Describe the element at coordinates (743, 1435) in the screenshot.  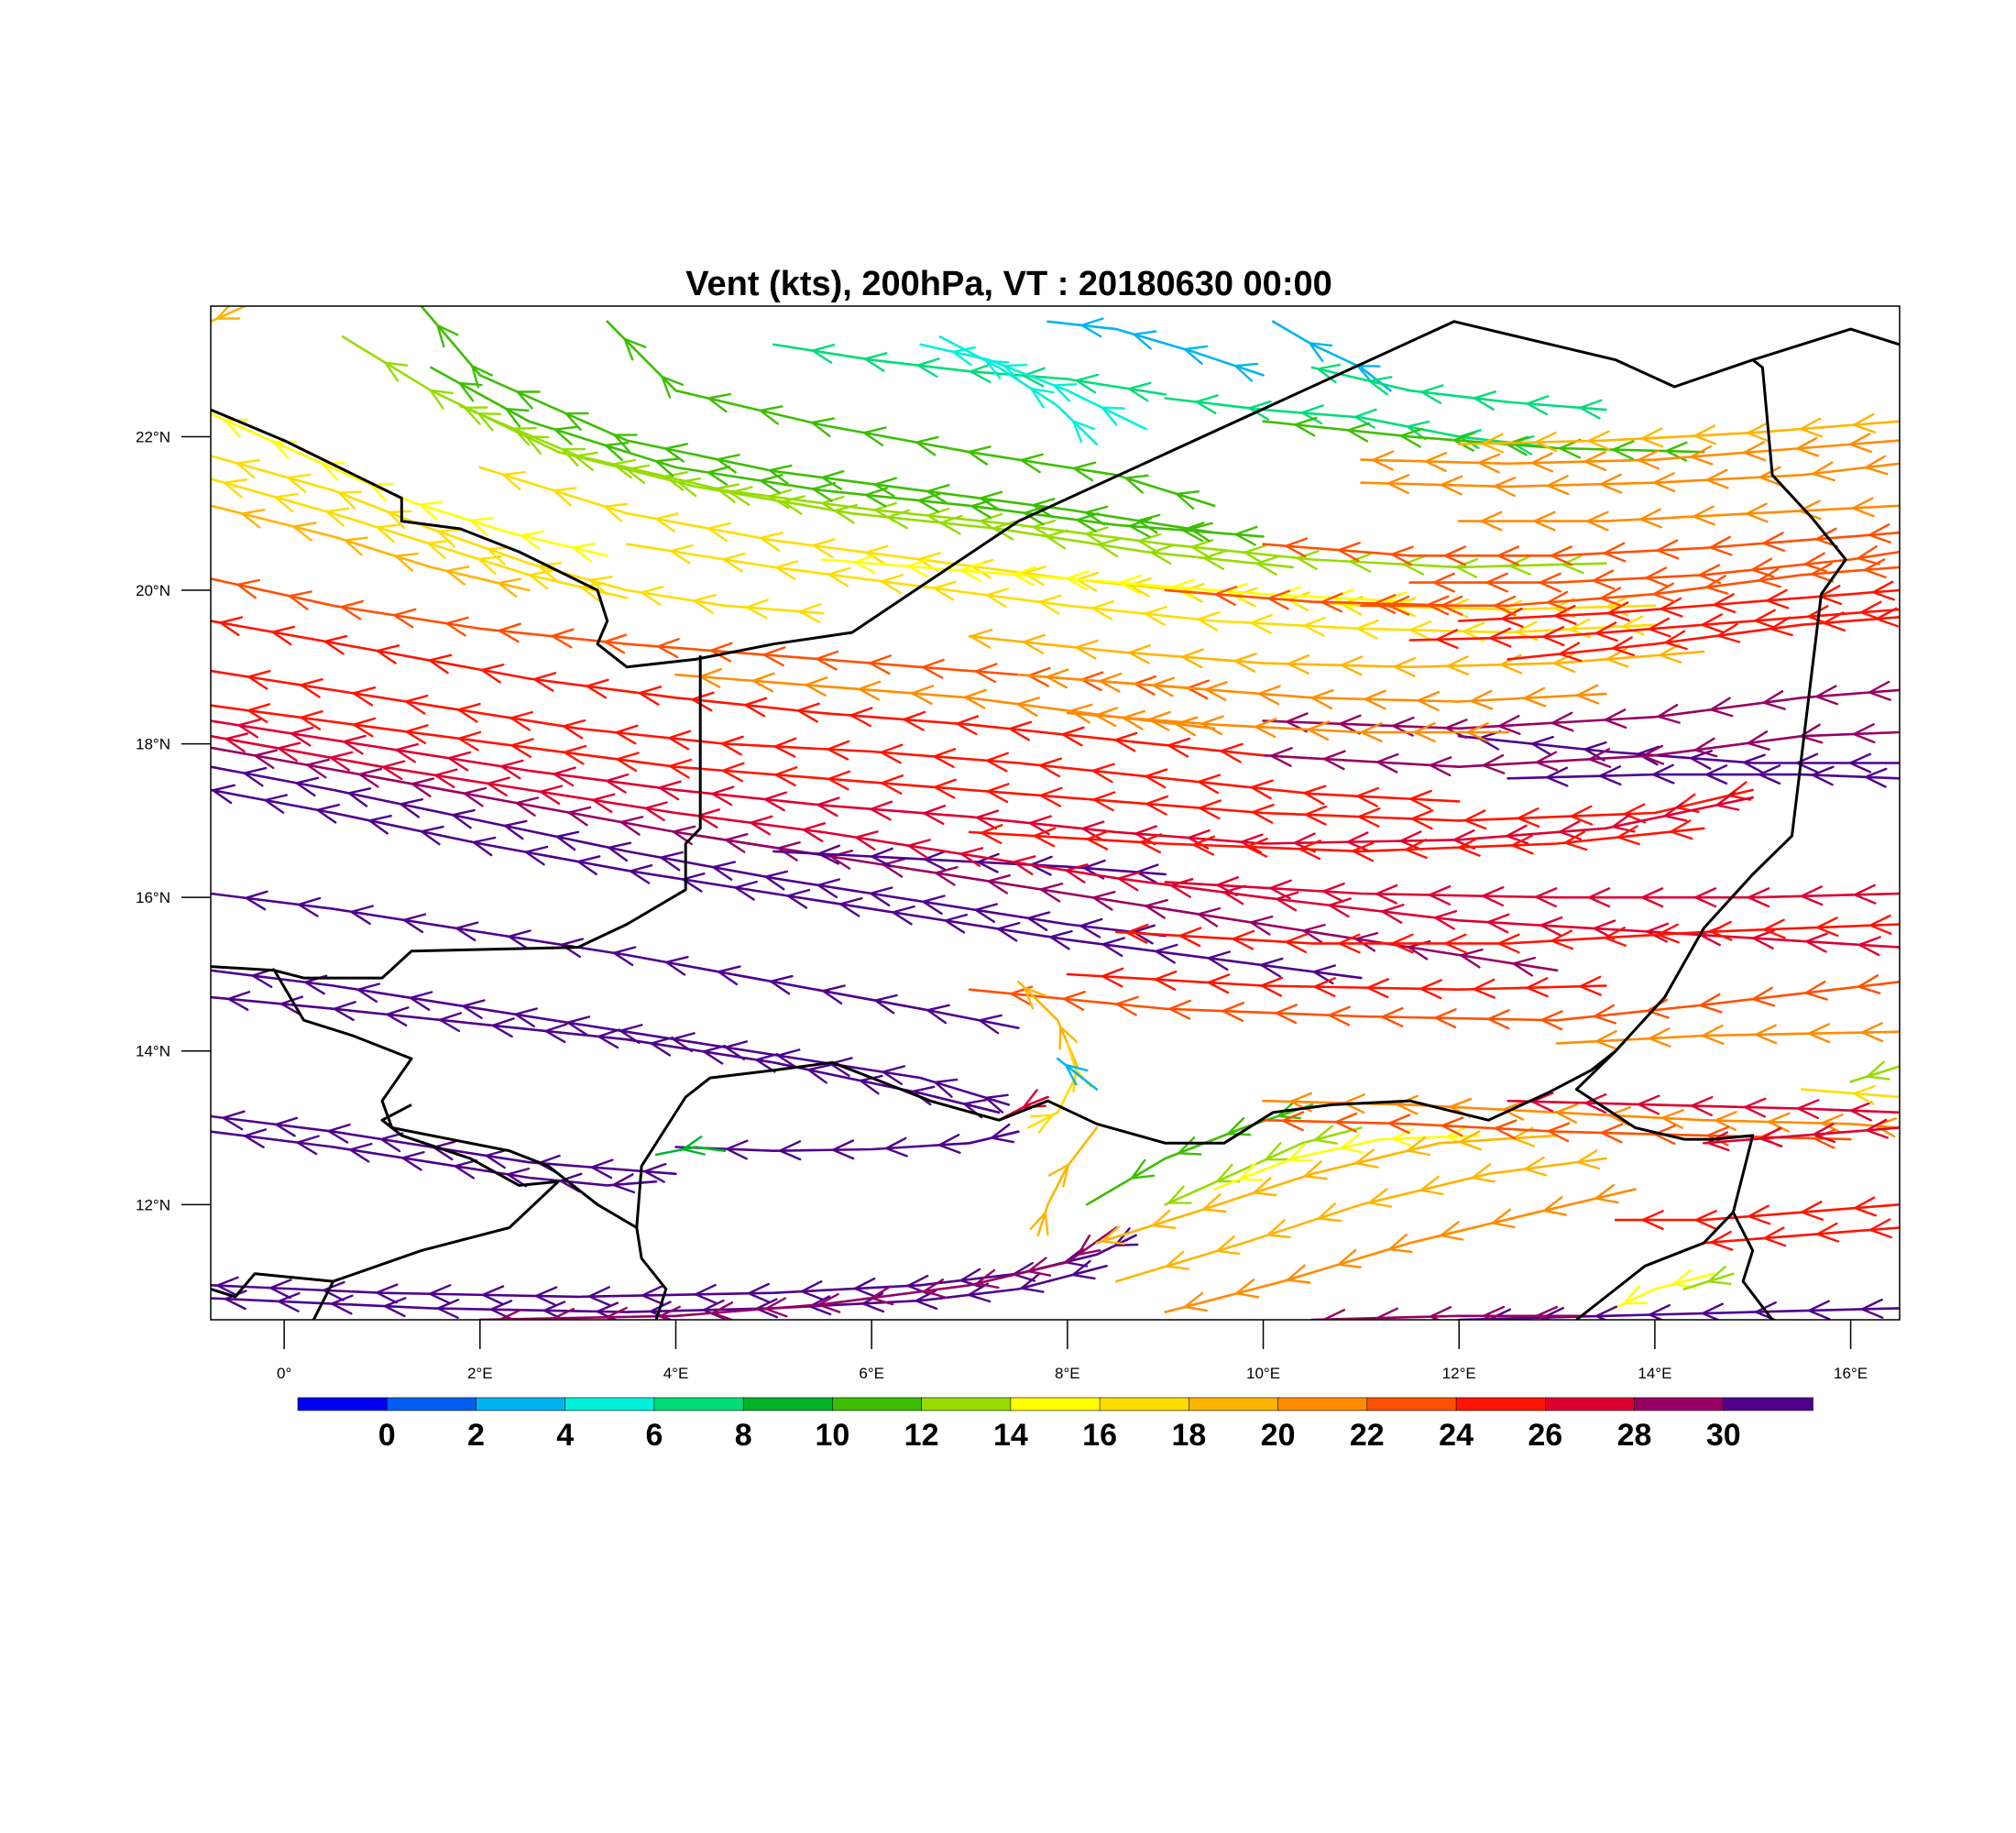
I see `colorbar-label: 8` at that location.